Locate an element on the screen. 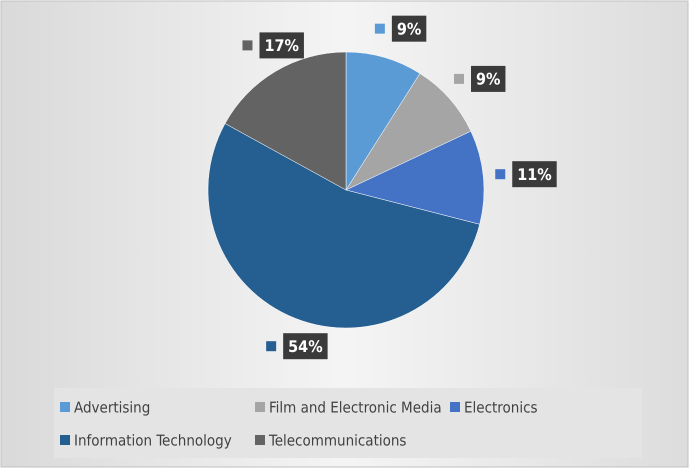 This screenshot has width=689, height=468. data-label: 17% is located at coordinates (281, 45).